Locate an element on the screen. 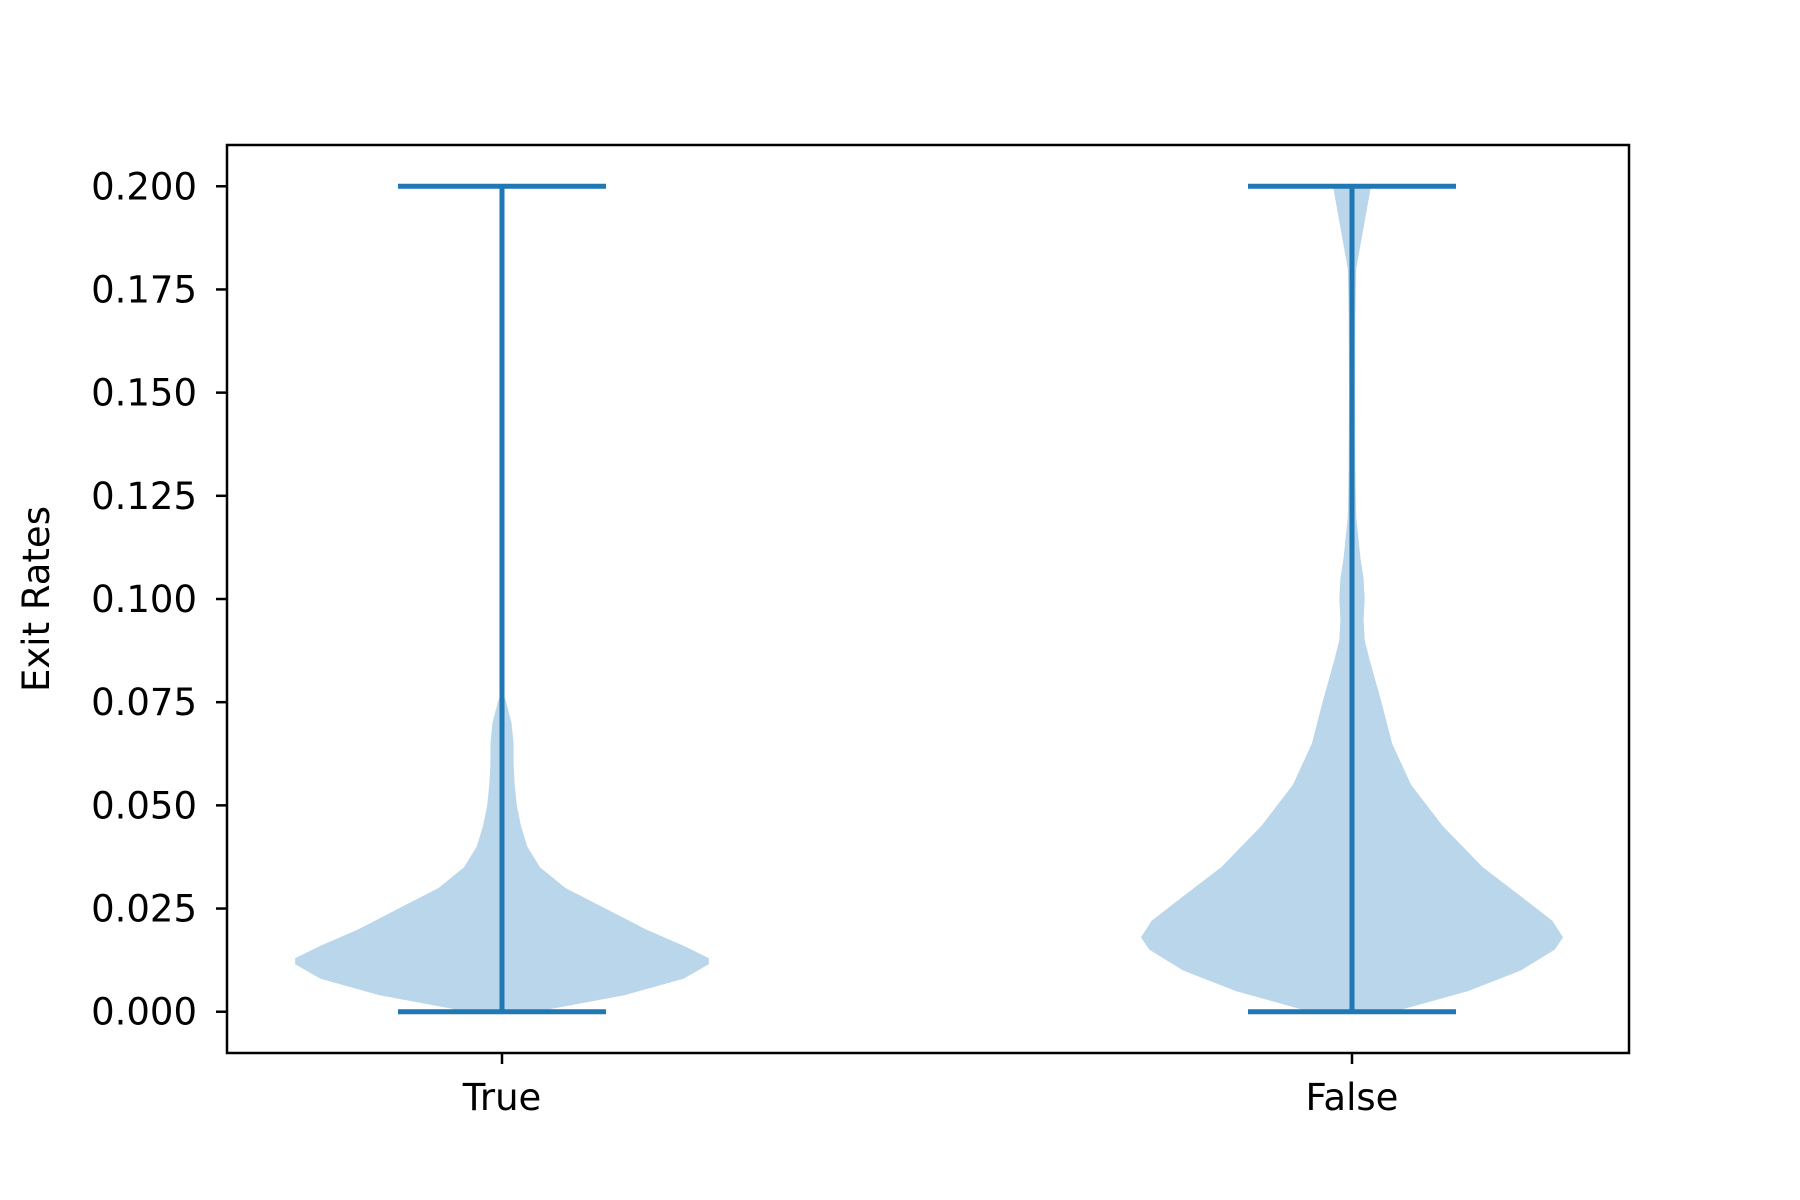 The height and width of the screenshot is (1200, 1800). y-tick-label: 0.150 is located at coordinates (144, 393).